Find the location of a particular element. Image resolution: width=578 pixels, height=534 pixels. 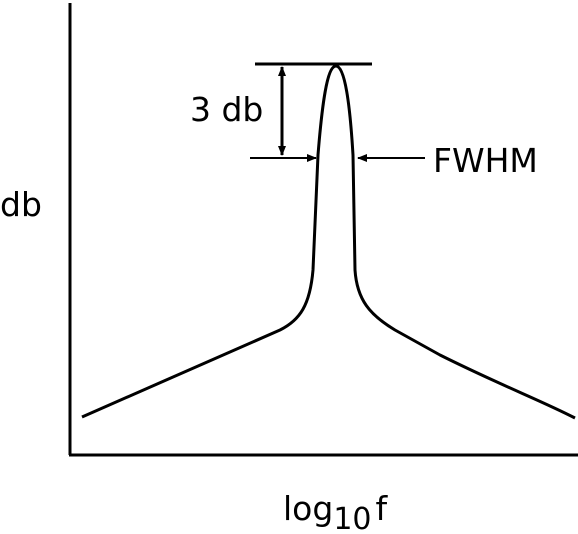

x-axis-label-variable: f is located at coordinates (382, 508).